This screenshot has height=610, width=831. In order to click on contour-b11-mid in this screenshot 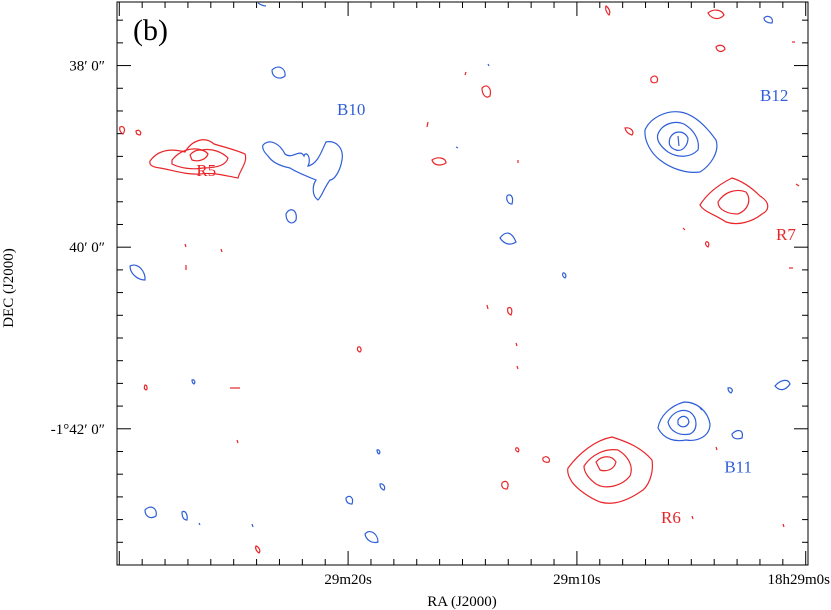, I will do `click(682, 422)`.